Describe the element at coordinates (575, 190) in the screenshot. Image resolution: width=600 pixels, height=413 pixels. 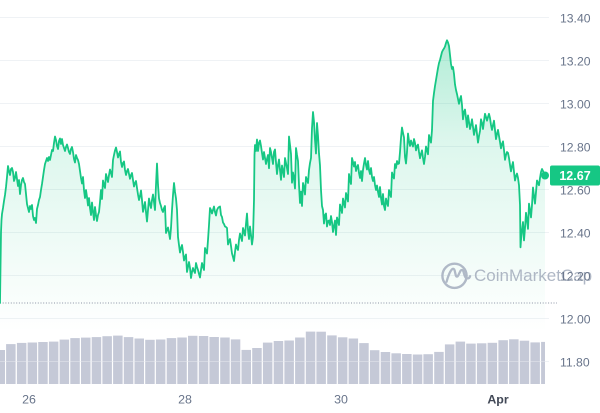
I see `svg-text: 12.60` at that location.